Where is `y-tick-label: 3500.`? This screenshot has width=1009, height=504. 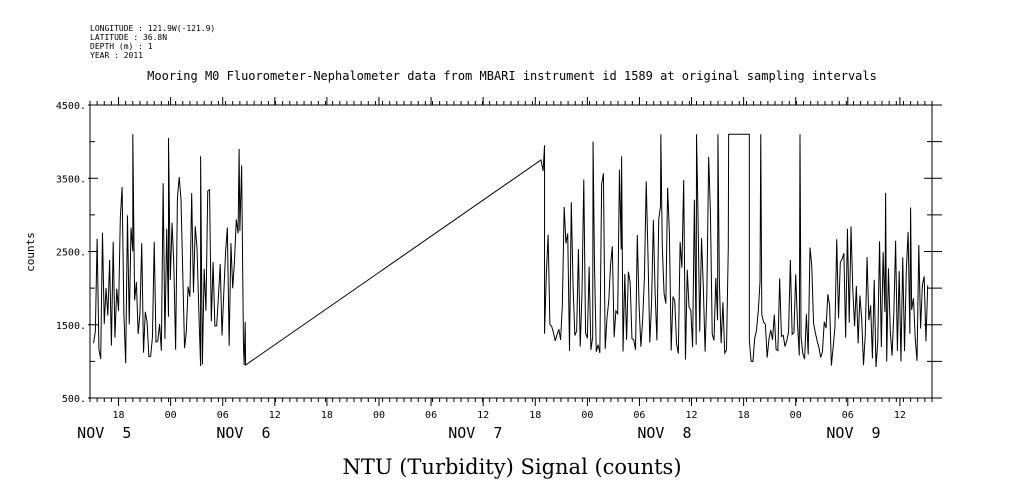 y-tick-label: 3500. is located at coordinates (71, 179).